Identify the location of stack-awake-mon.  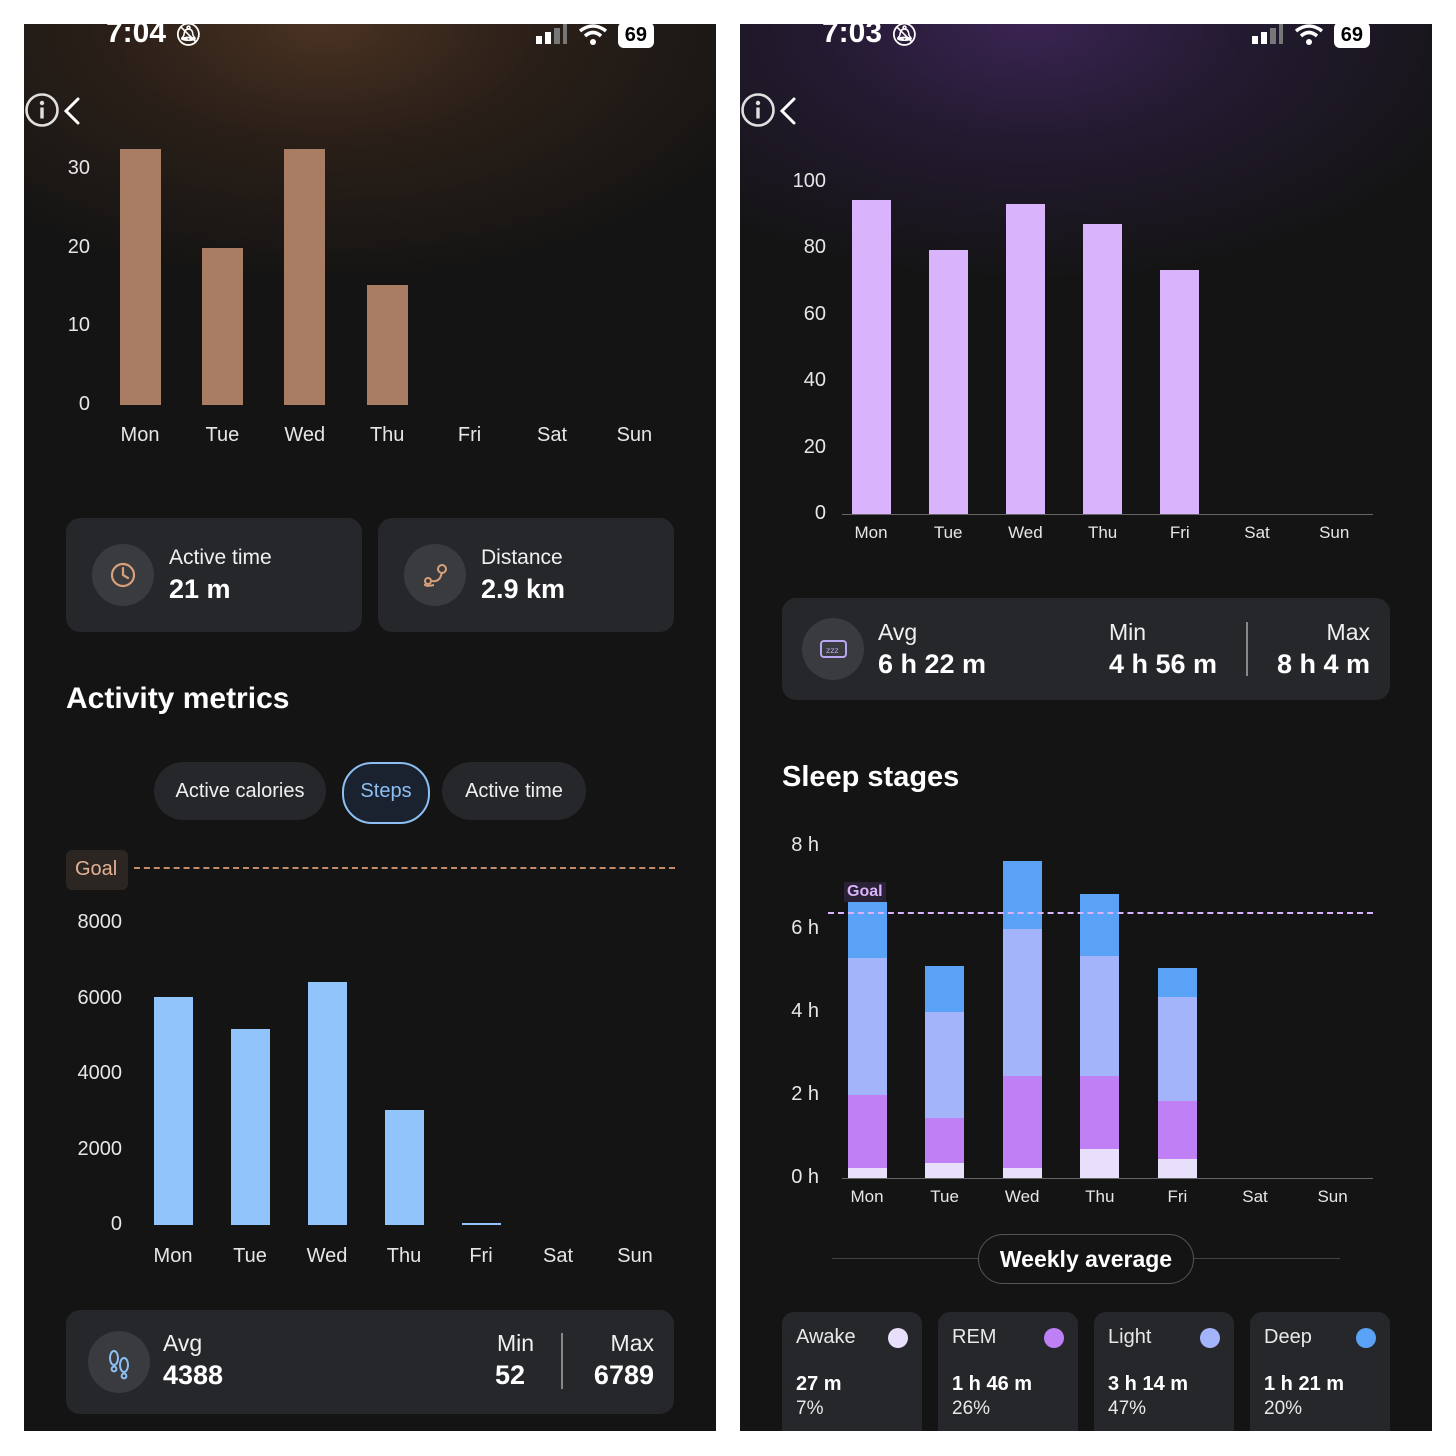
(867, 1172).